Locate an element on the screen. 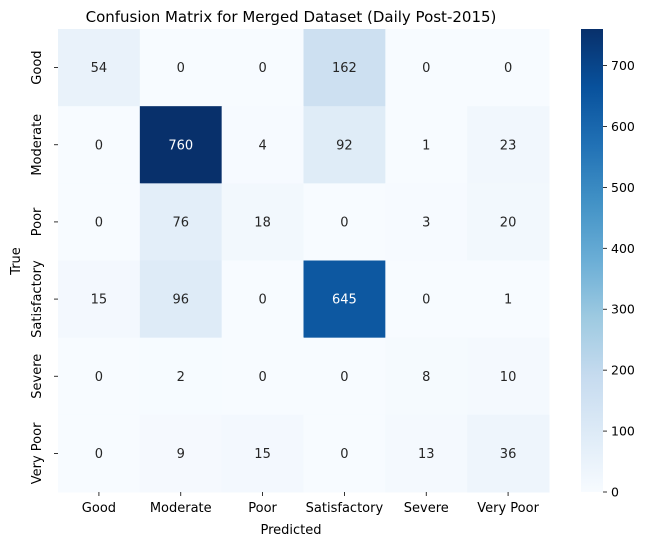 The width and height of the screenshot is (649, 545). colorbar-tick-label: 300 is located at coordinates (623, 309).